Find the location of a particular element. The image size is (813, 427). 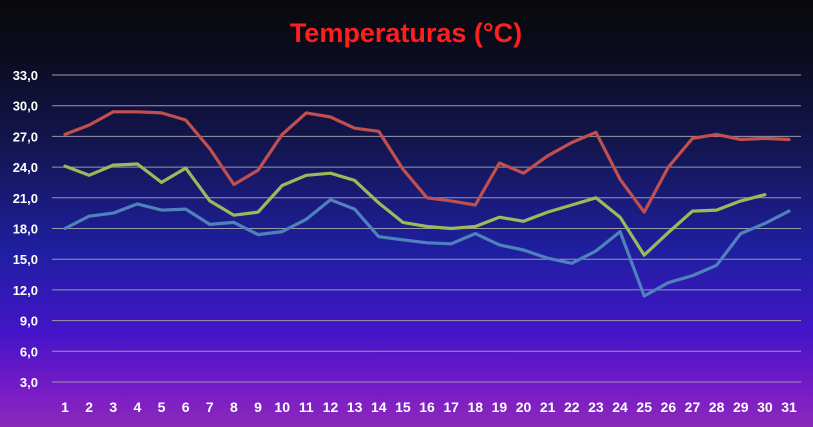

x-tick-label: 16 is located at coordinates (427, 407).